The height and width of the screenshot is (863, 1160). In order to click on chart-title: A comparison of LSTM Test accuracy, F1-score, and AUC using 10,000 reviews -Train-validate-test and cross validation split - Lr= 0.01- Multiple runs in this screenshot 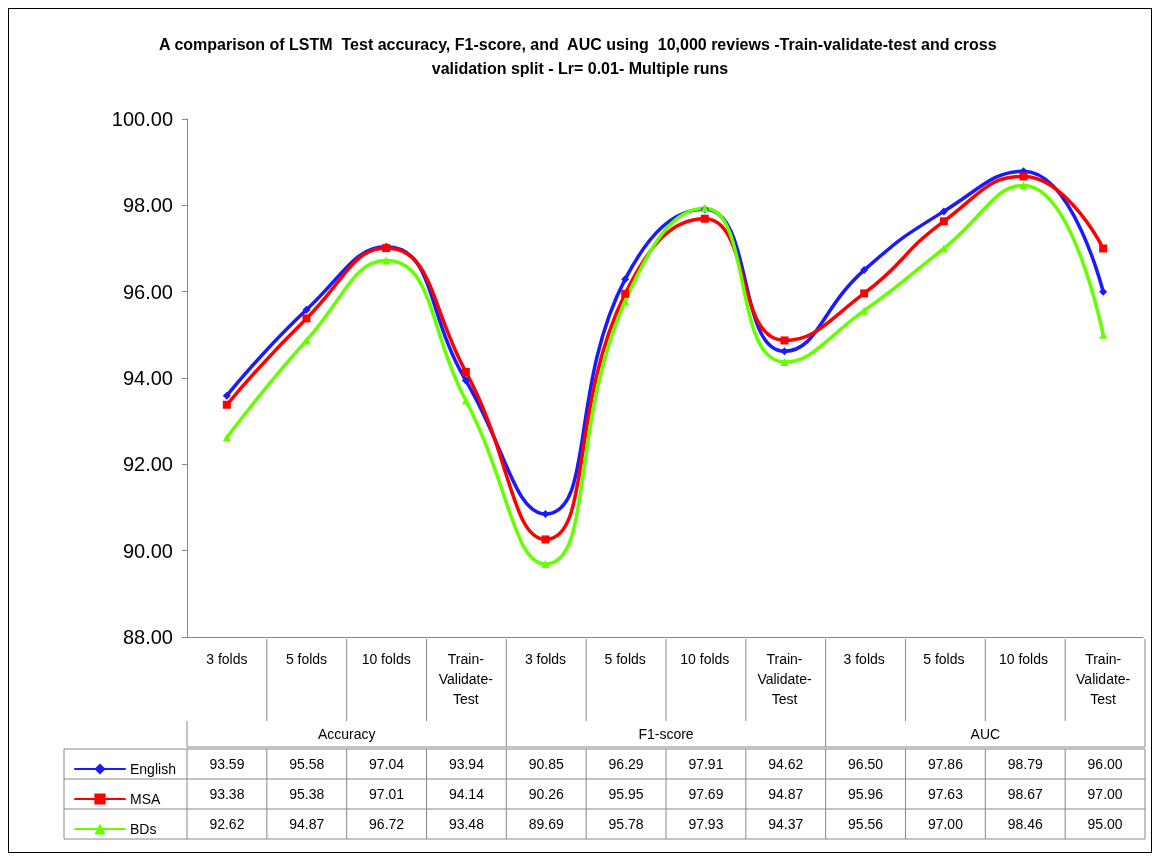, I will do `click(580, 56)`.